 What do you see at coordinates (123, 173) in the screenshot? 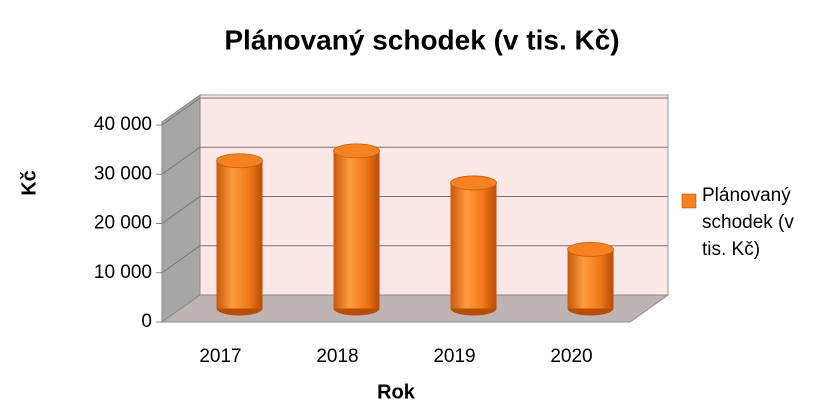
I see `y-tick-label: 30 000` at bounding box center [123, 173].